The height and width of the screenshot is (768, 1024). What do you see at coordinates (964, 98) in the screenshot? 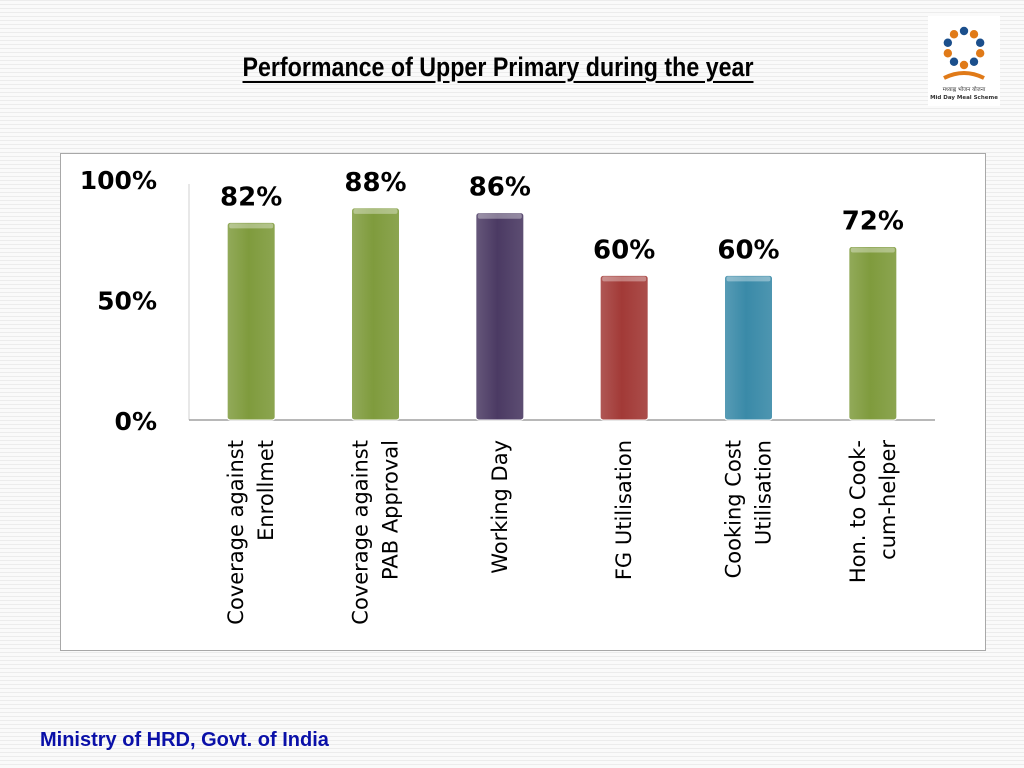
I see `logo-caption: Mid Day Meal Scheme` at bounding box center [964, 98].